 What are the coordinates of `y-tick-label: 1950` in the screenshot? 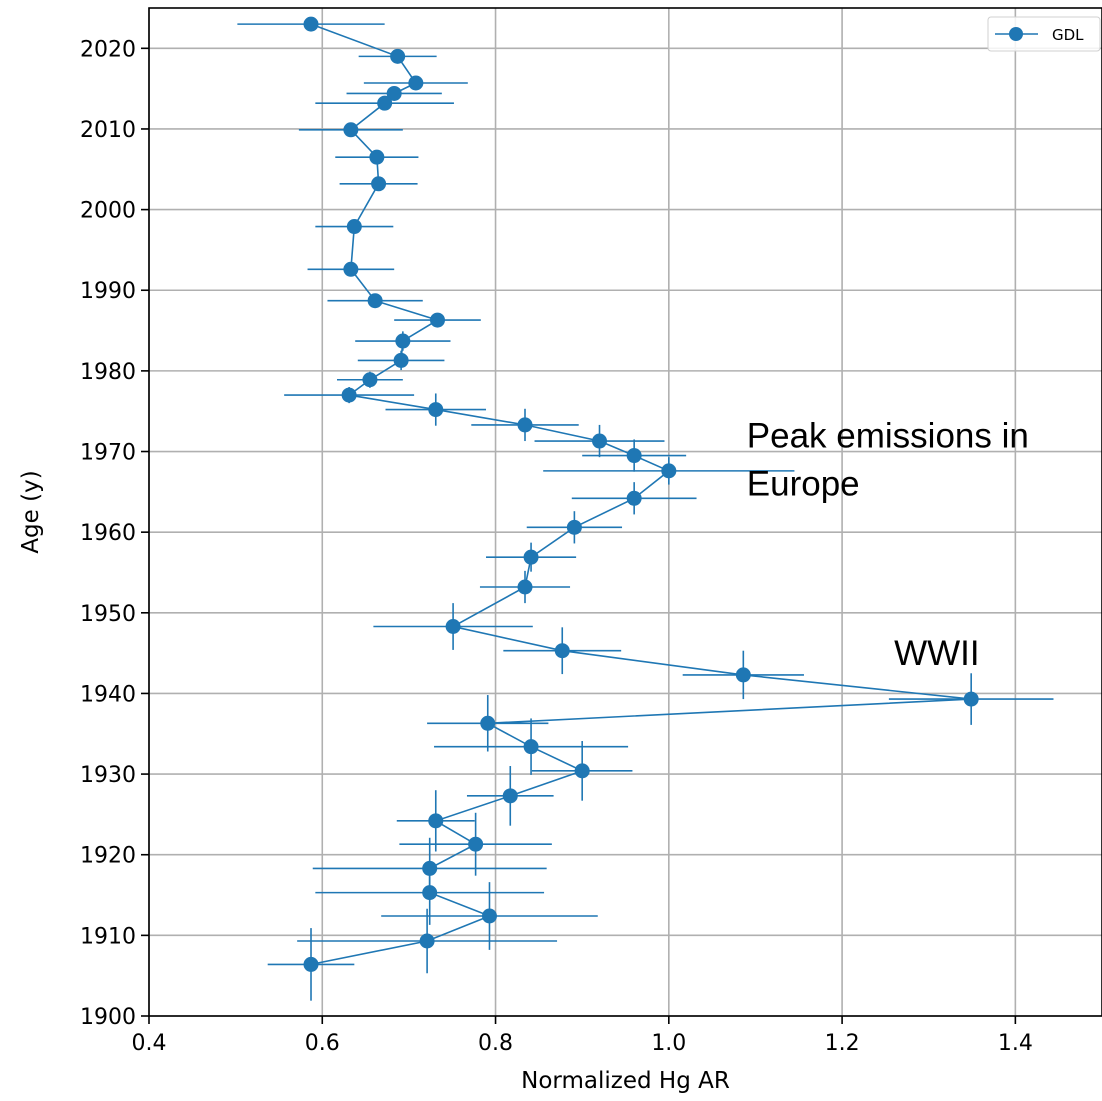 It's located at (108, 614).